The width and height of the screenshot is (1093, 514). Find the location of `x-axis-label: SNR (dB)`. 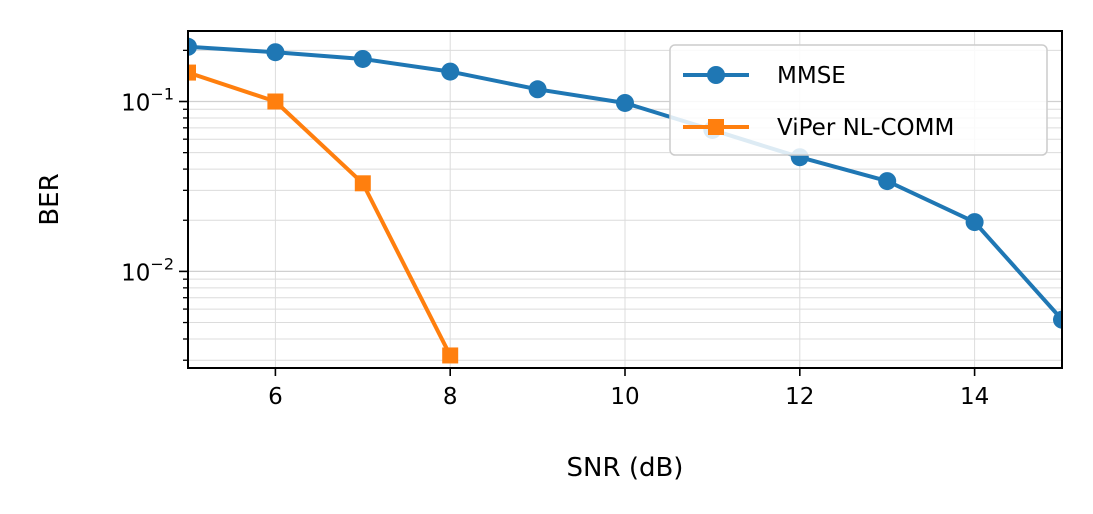

x-axis-label: SNR (dB) is located at coordinates (625, 468).